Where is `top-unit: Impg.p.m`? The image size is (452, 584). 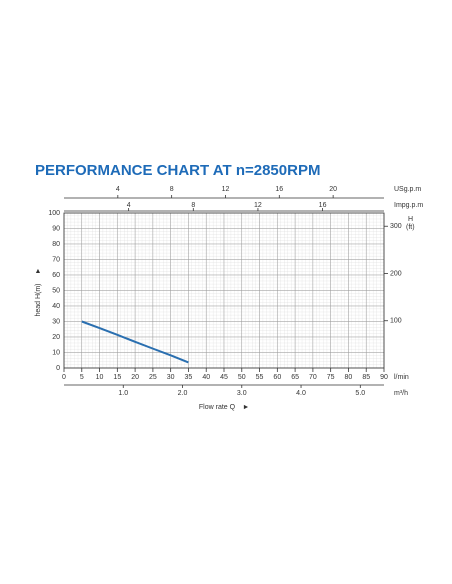
top-unit: Impg.p.m is located at coordinates (408, 205).